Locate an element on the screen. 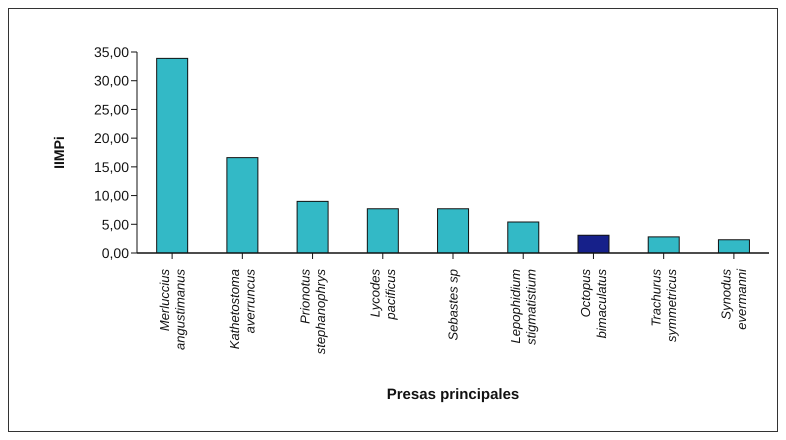 The image size is (786, 440). y-tick-label: 20,00 is located at coordinates (112, 138).